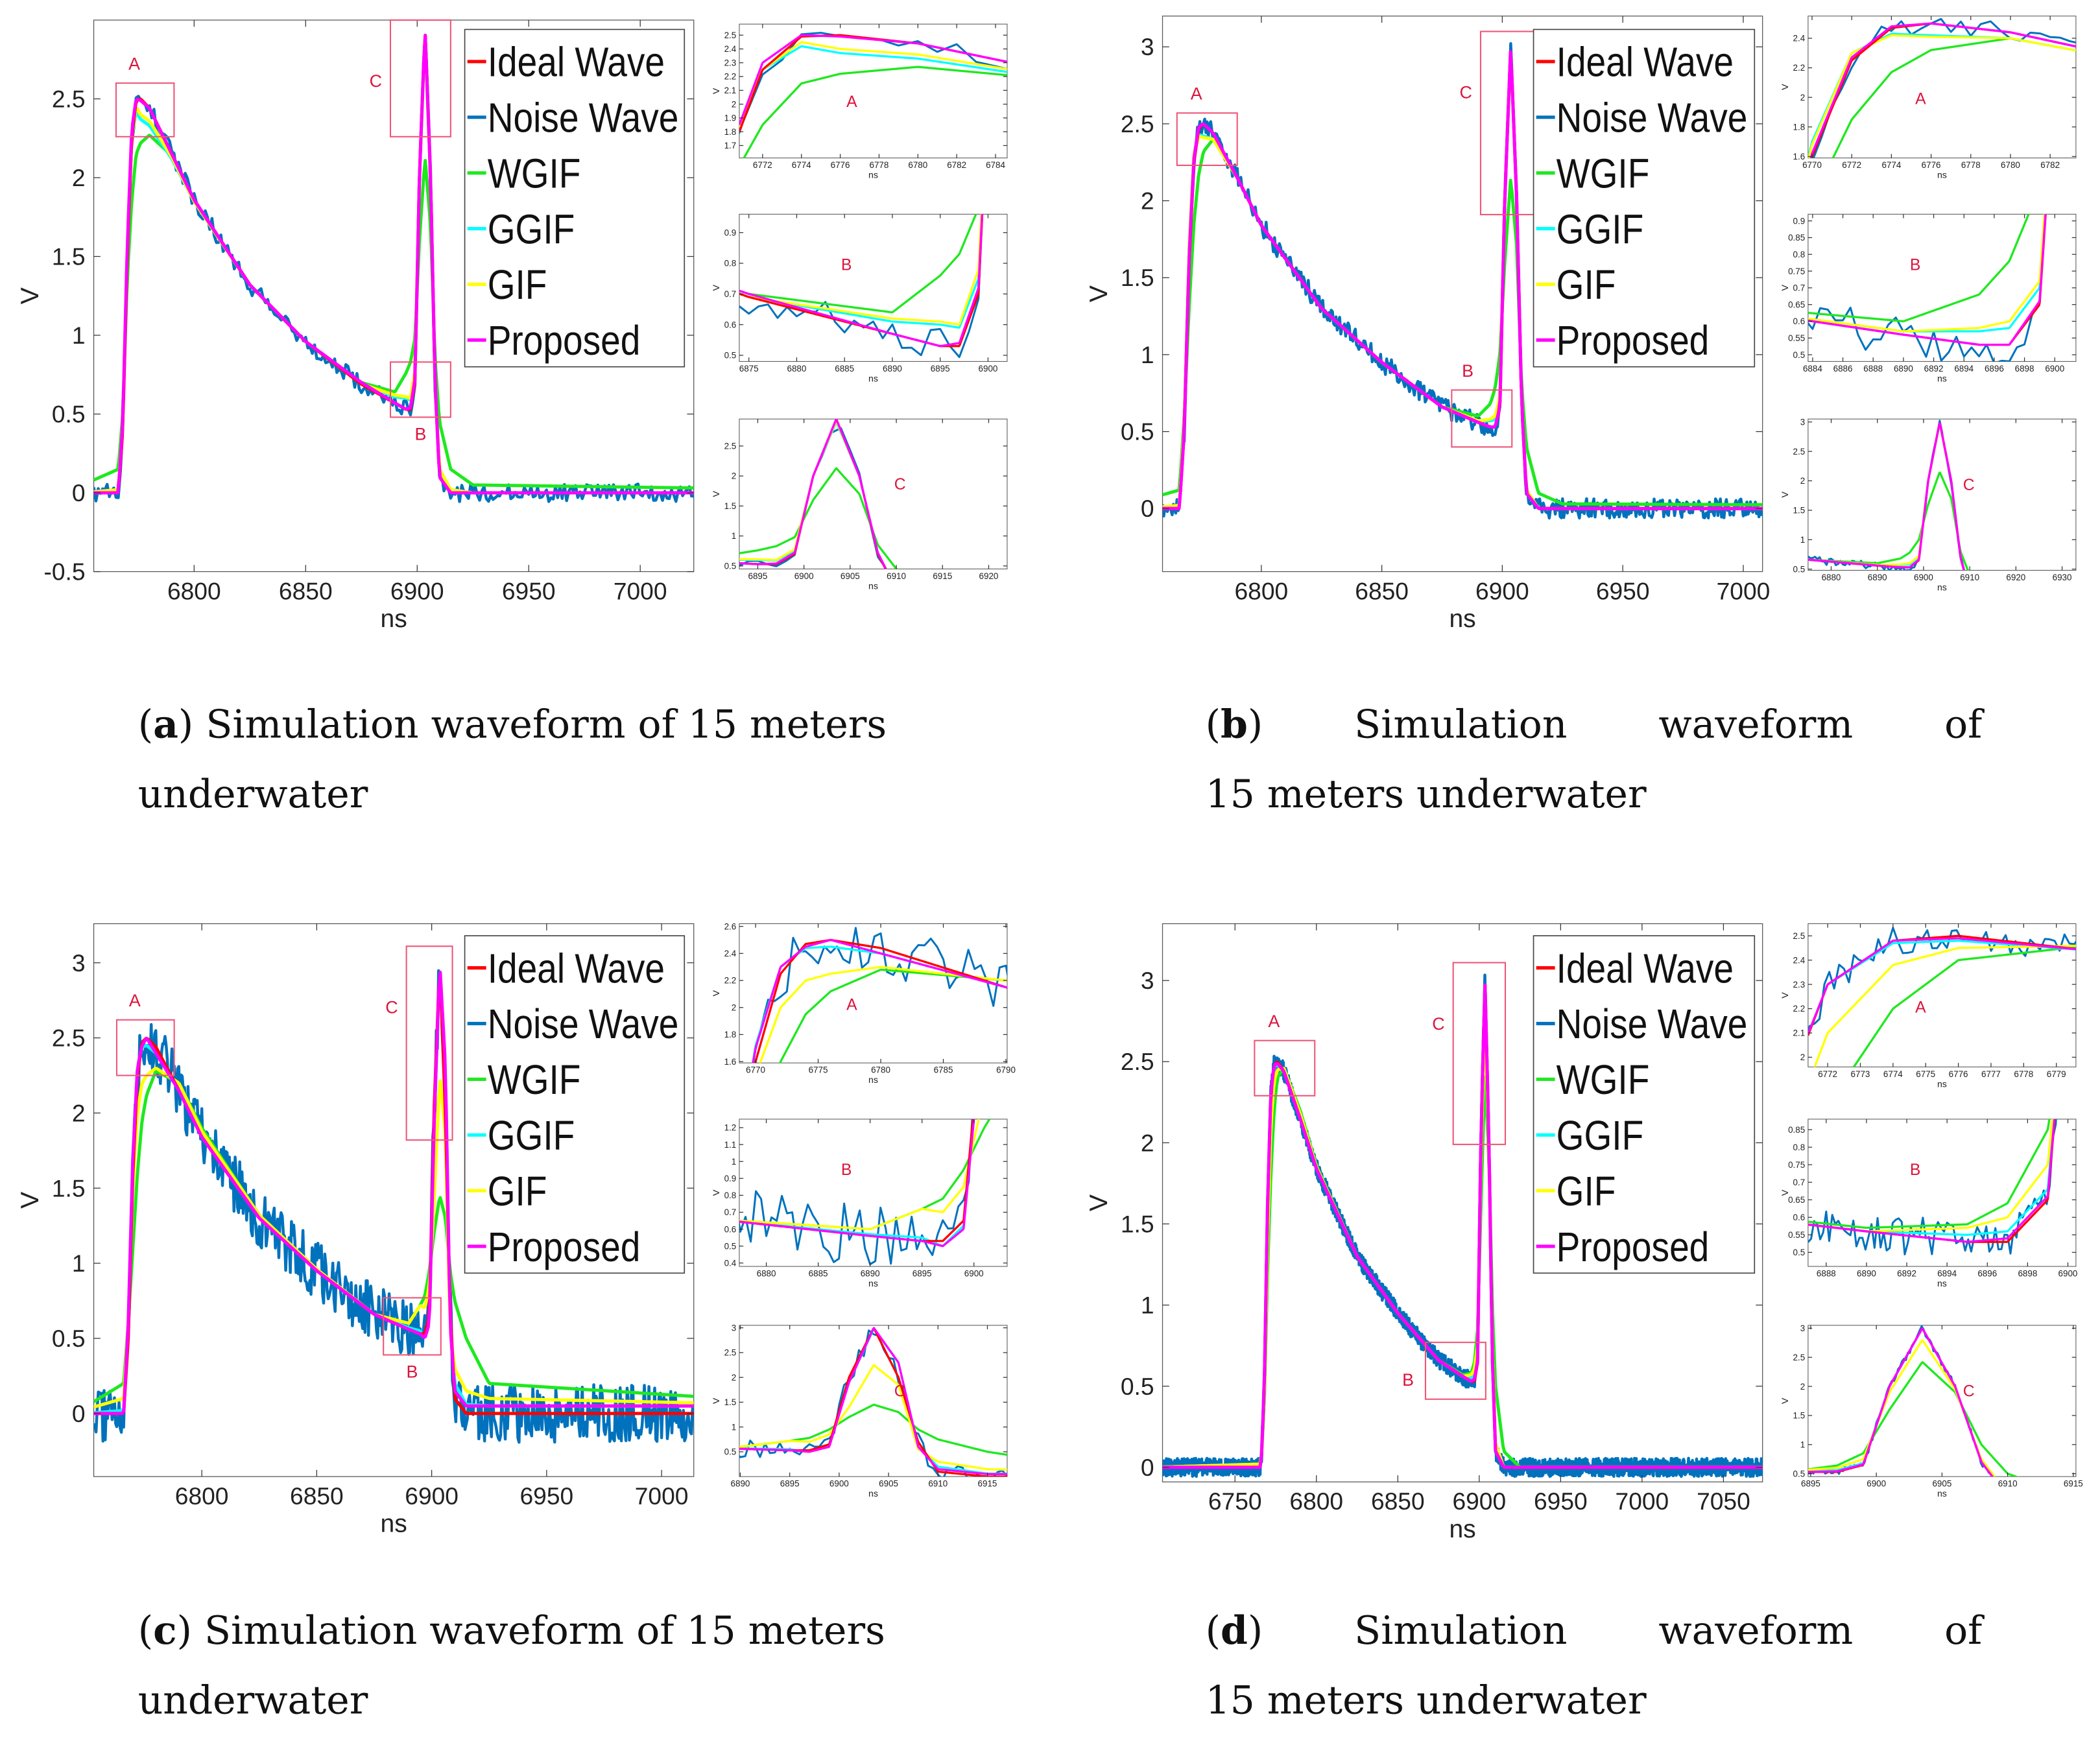 Image resolution: width=2100 pixels, height=1743 pixels. Describe the element at coordinates (1455, 1371) in the screenshot. I see `region-box-B` at that location.